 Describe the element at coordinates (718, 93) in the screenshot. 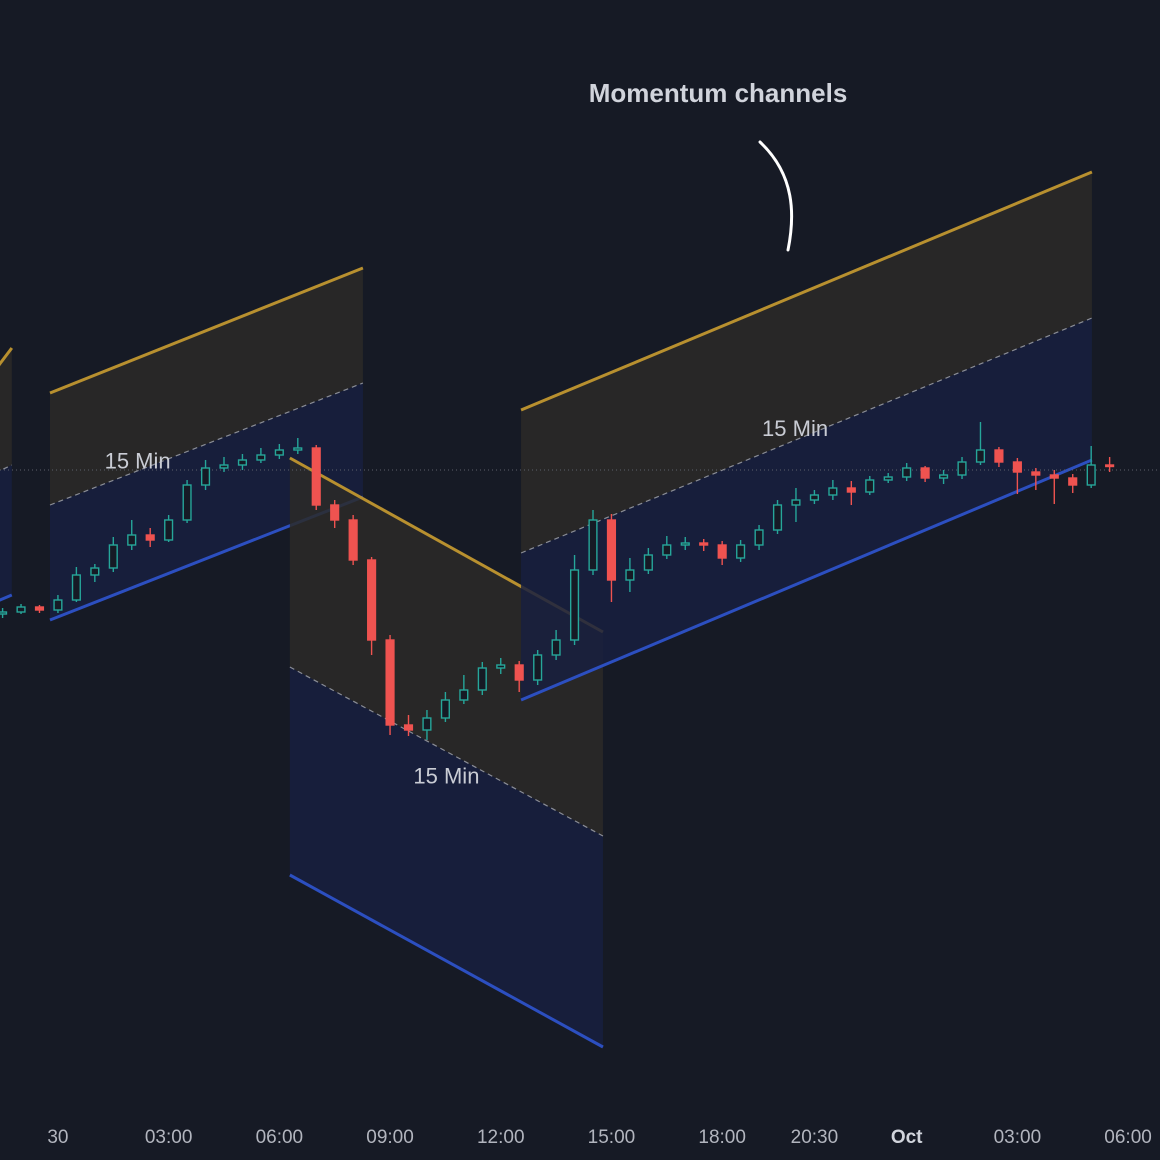

I see `annotation: Momentum channels` at that location.